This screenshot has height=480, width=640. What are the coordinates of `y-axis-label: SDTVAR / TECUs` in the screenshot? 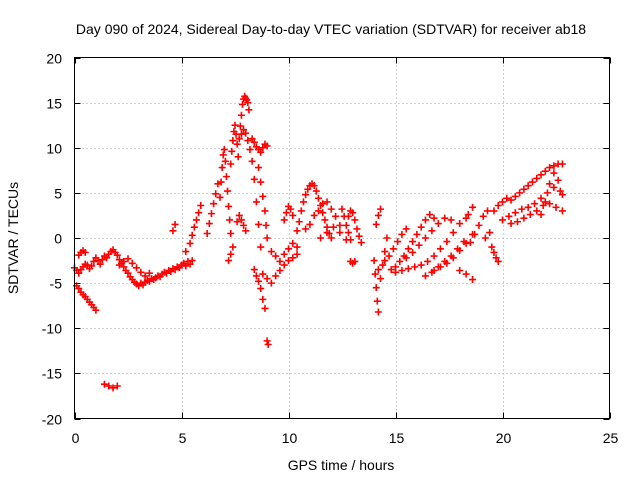 It's located at (13, 238).